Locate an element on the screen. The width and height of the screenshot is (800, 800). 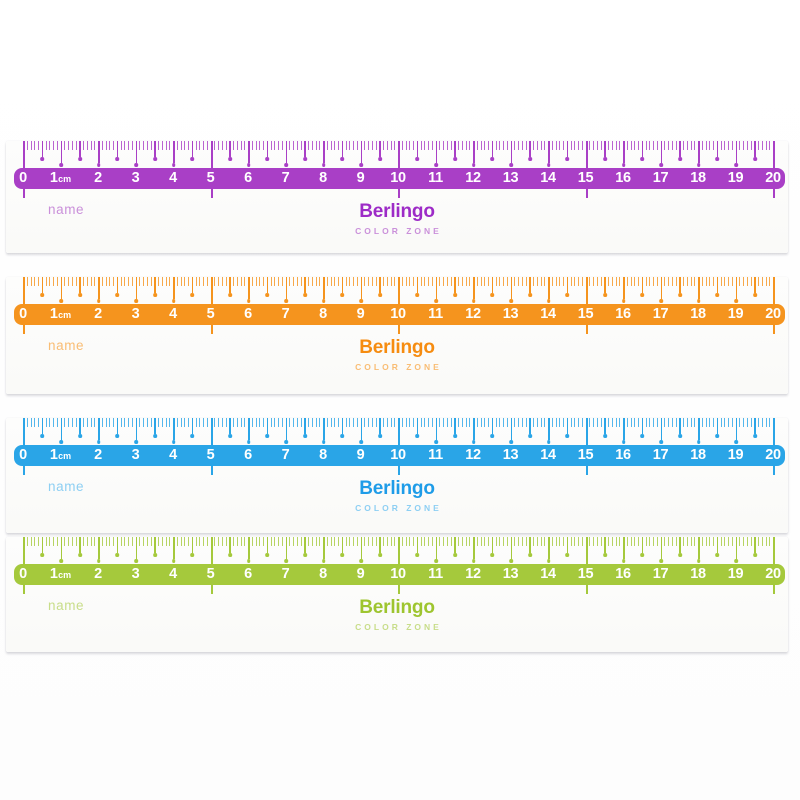
scale-number-value: 13 is located at coordinates (510, 178).